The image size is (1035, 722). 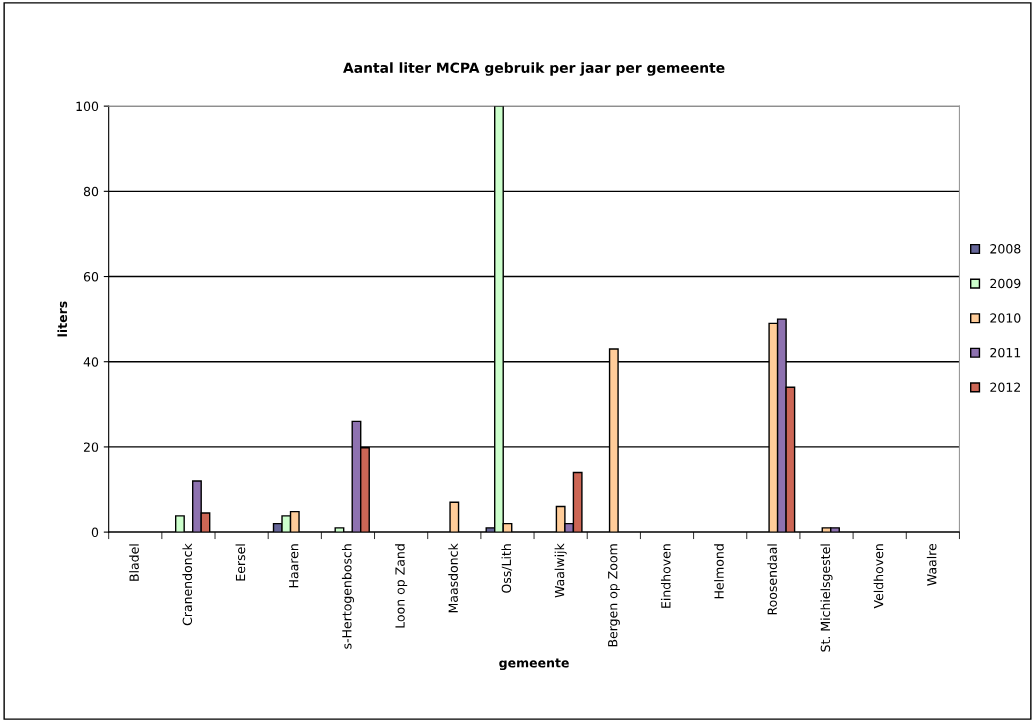 What do you see at coordinates (240, 562) in the screenshot?
I see `x-tick-label: Eersel` at bounding box center [240, 562].